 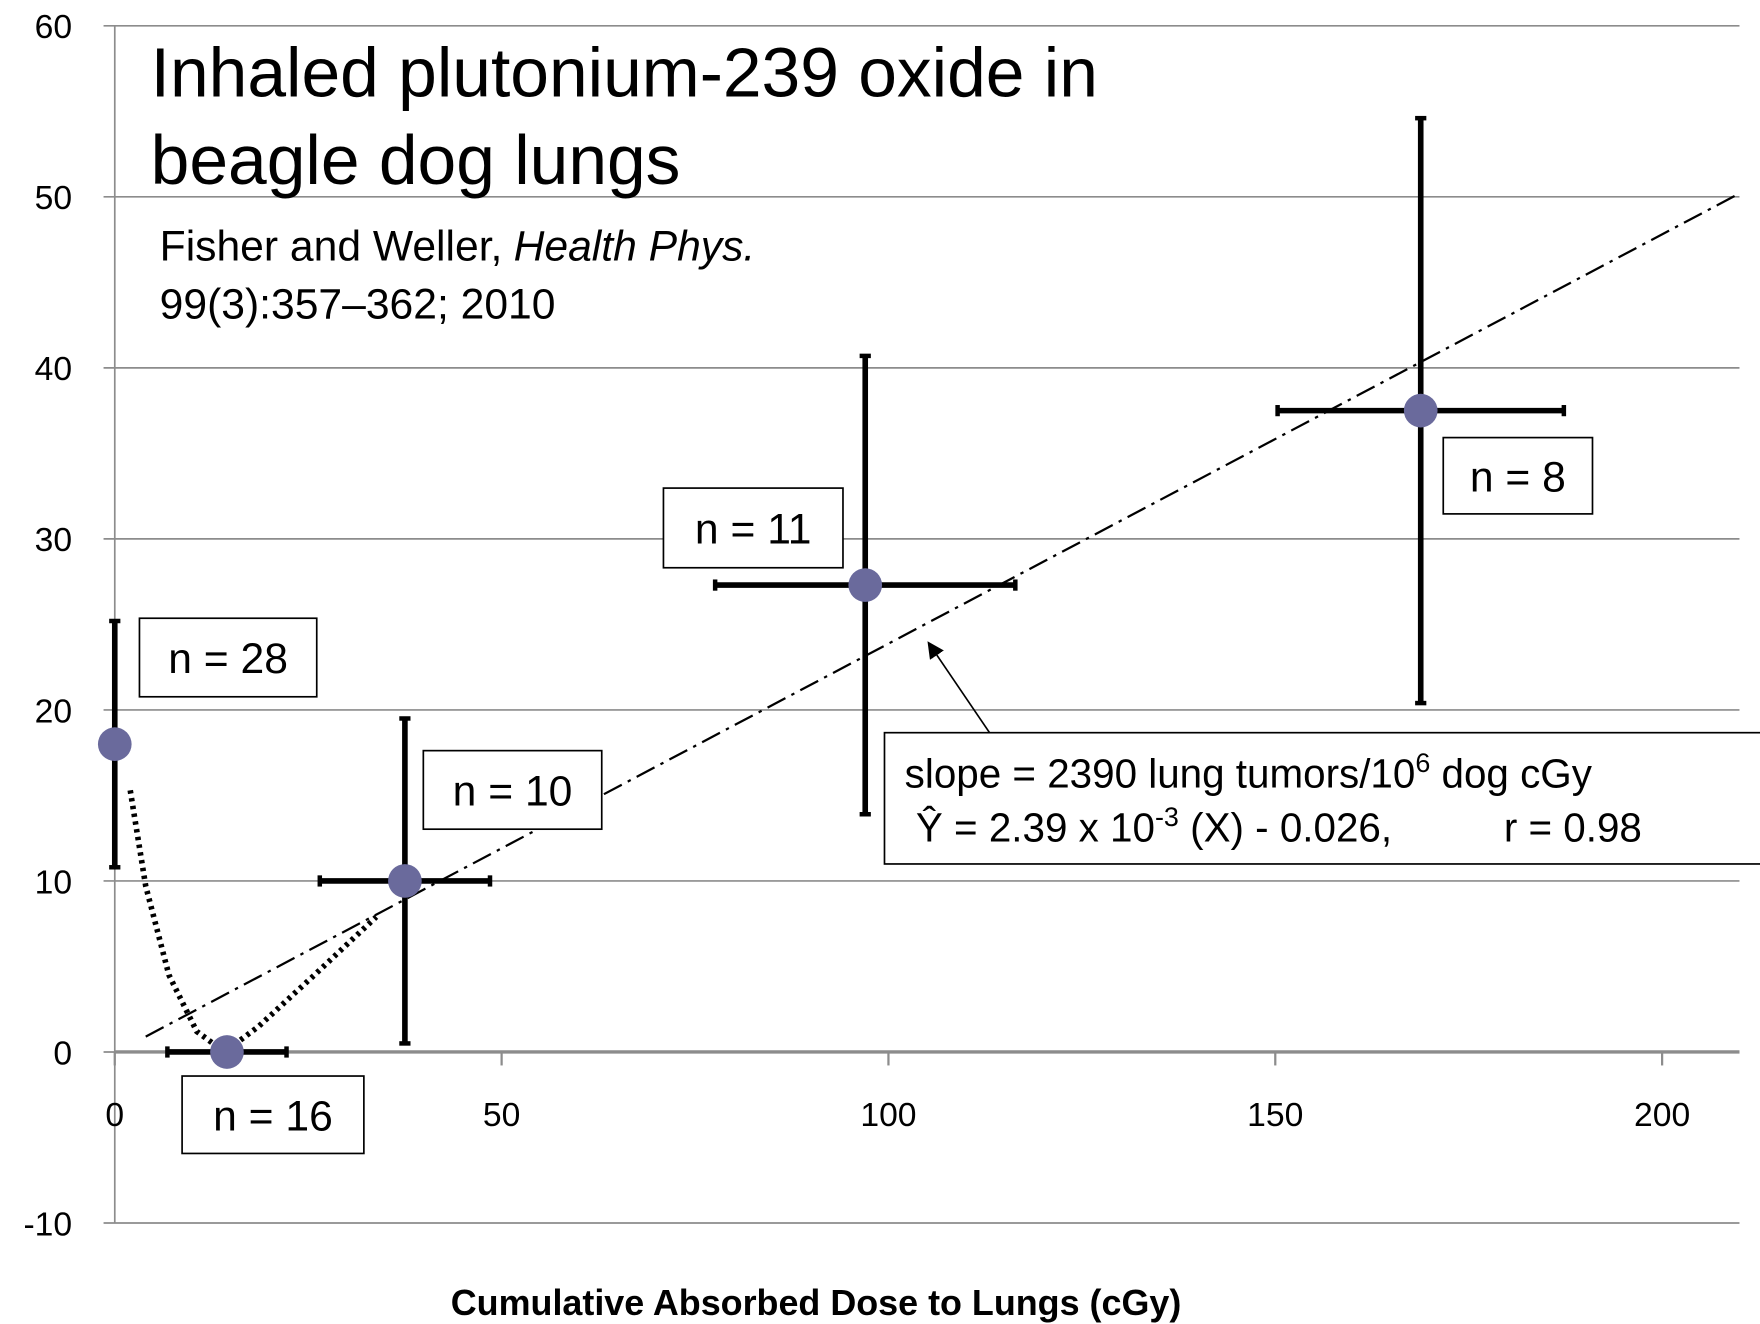 I want to click on y-tick-label: -10, so click(x=47, y=1224).